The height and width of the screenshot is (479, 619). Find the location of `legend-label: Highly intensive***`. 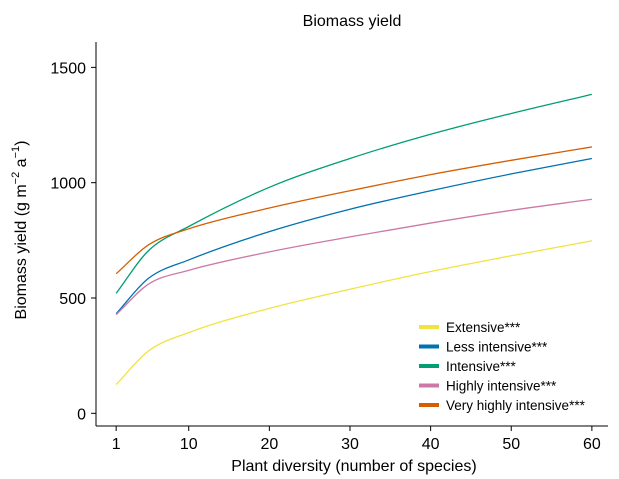

legend-label: Highly intensive*** is located at coordinates (501, 386).